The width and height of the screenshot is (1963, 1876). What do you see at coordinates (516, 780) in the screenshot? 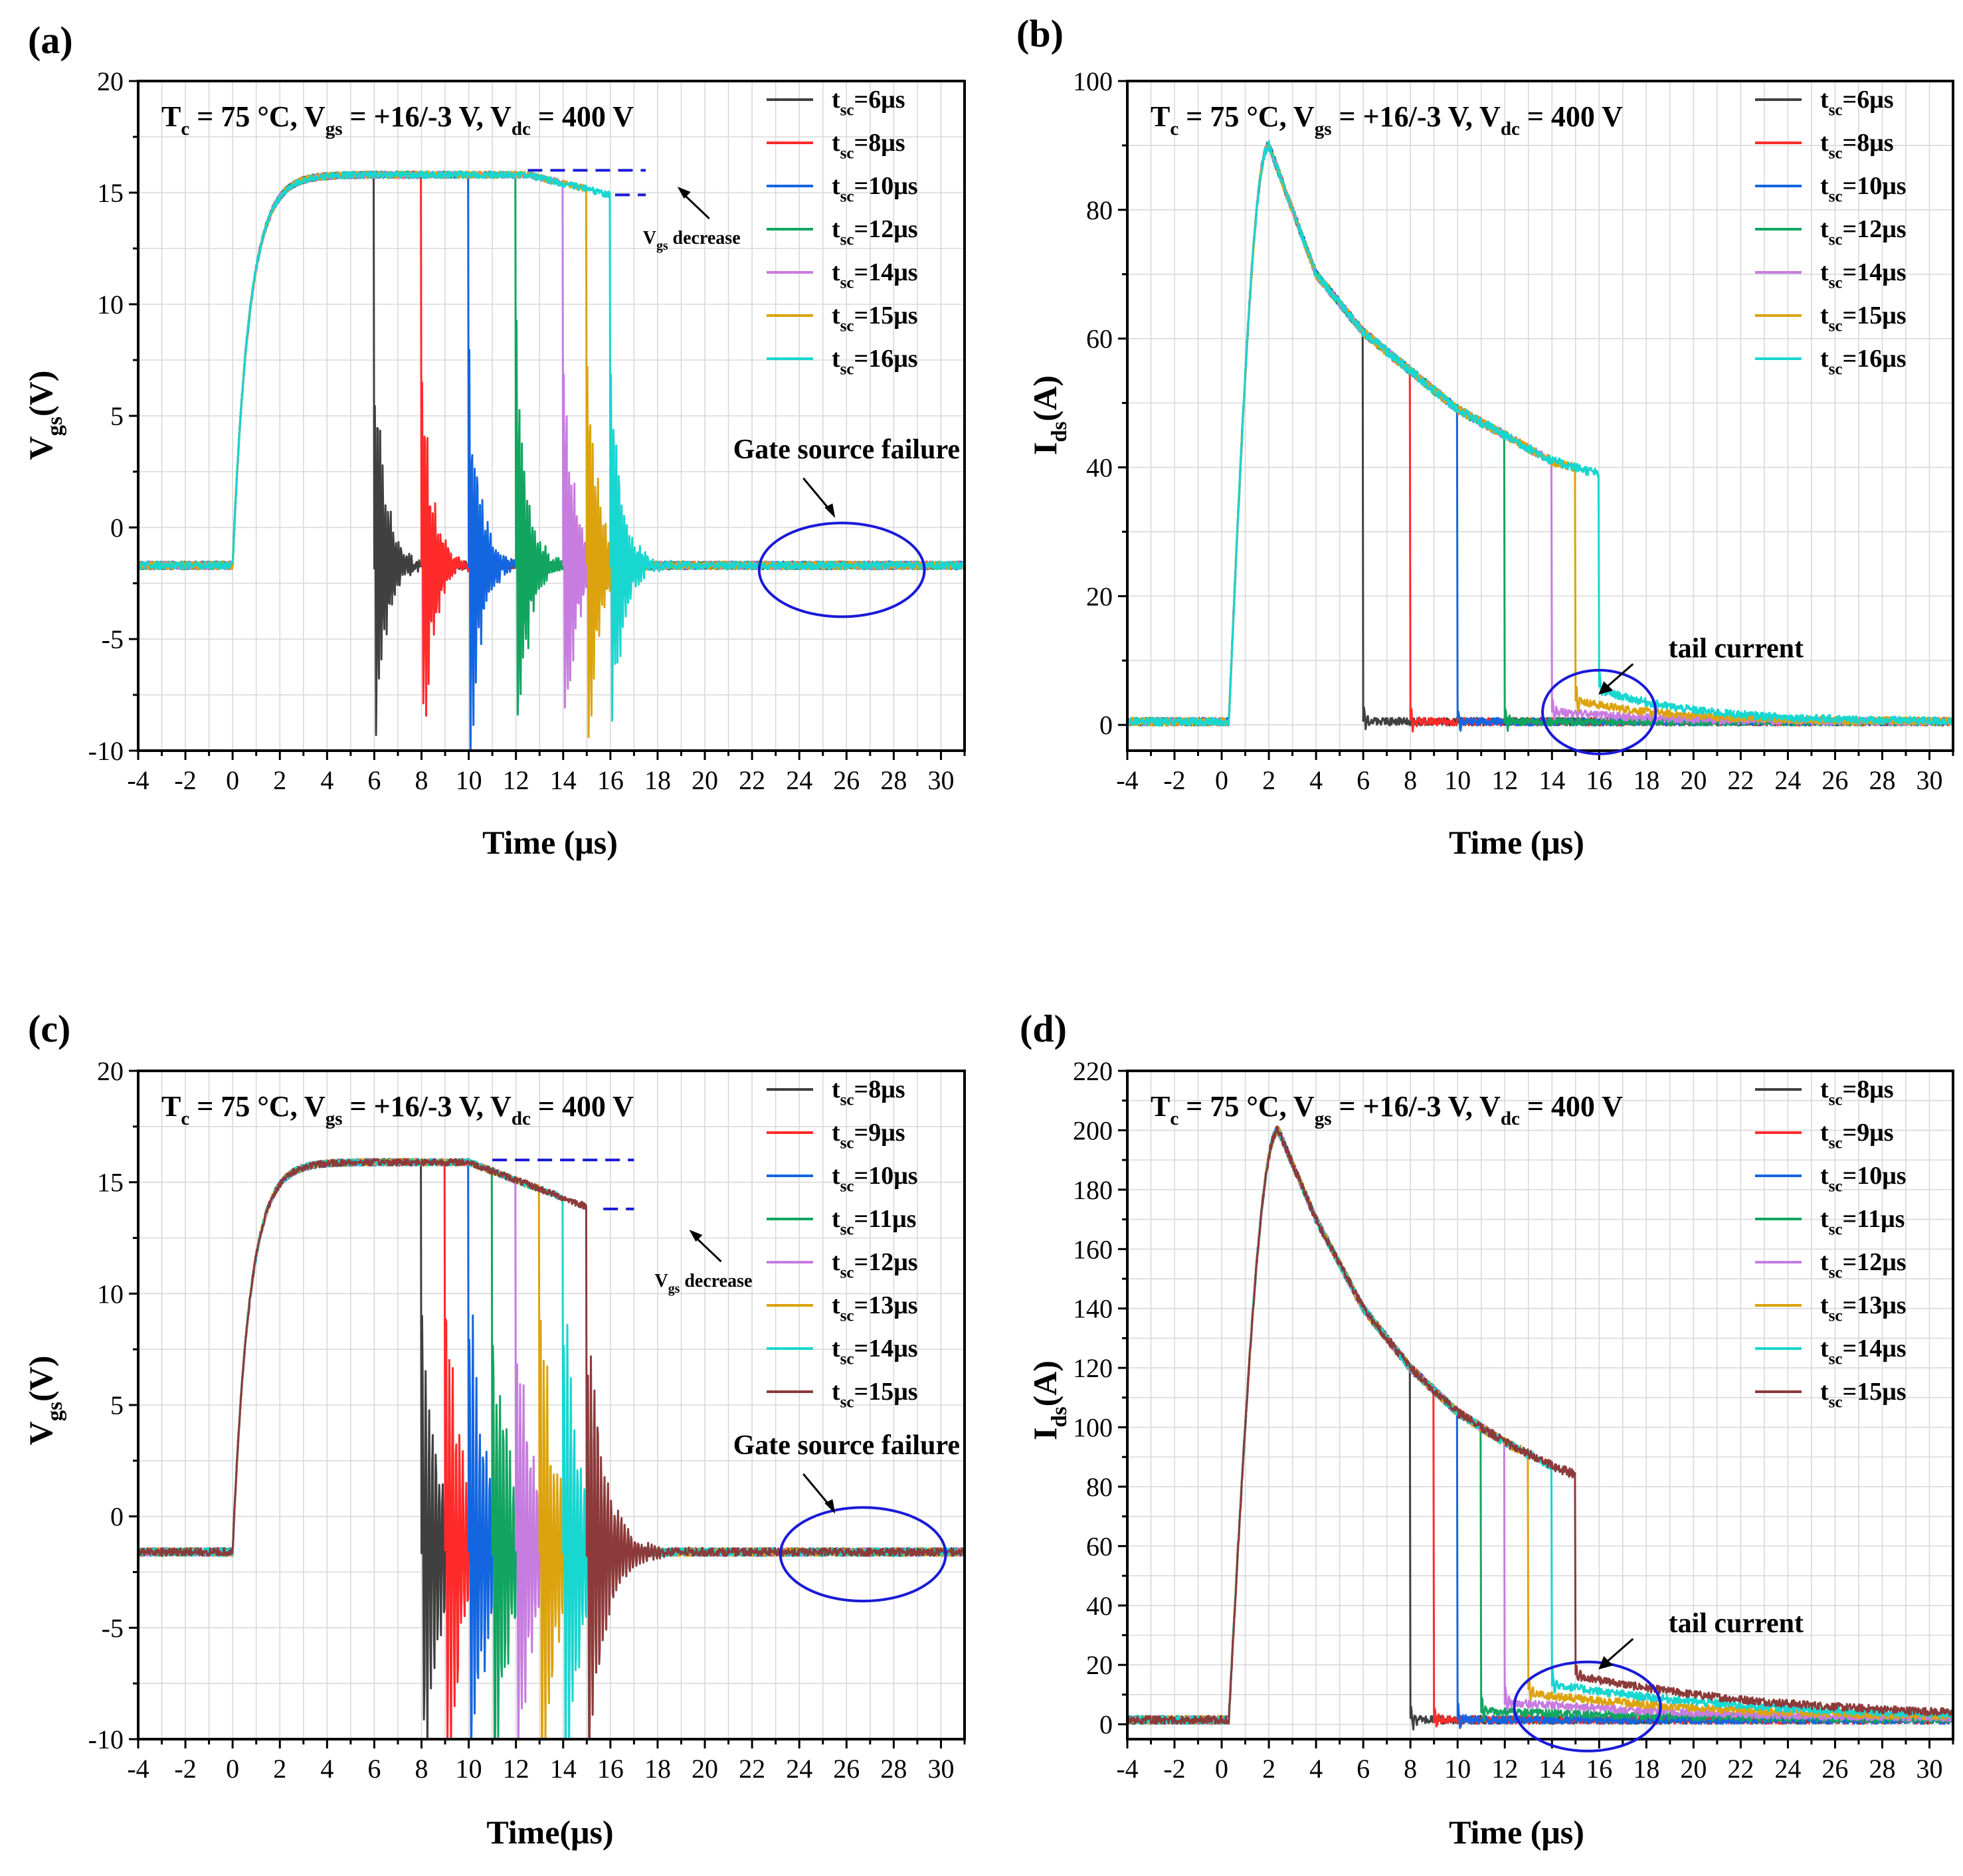
I see `x-tick-label: 12` at bounding box center [516, 780].